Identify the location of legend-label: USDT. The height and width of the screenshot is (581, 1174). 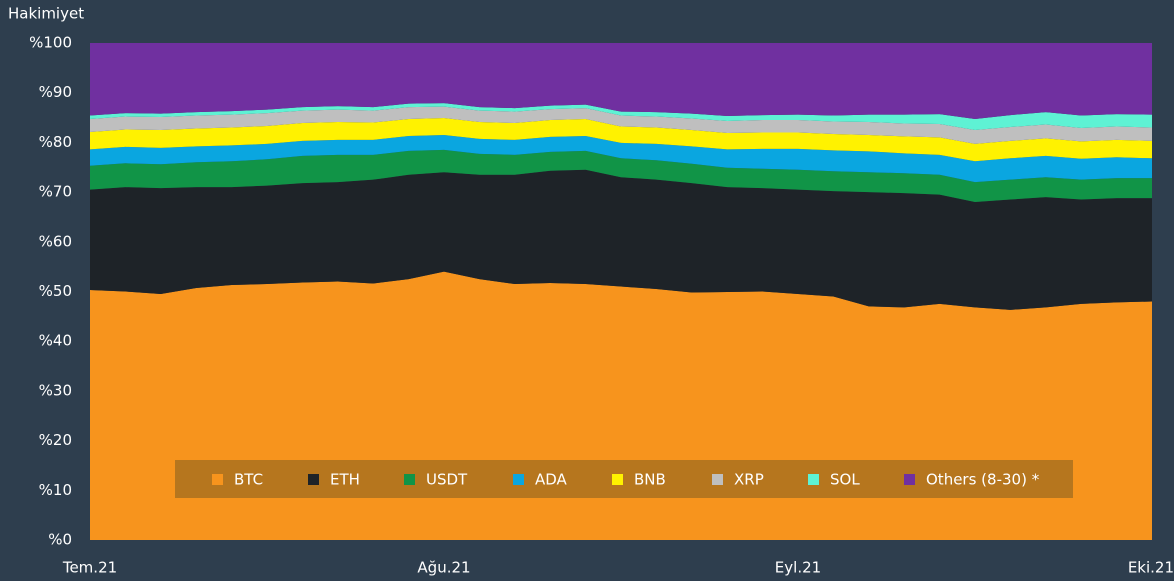
(447, 480).